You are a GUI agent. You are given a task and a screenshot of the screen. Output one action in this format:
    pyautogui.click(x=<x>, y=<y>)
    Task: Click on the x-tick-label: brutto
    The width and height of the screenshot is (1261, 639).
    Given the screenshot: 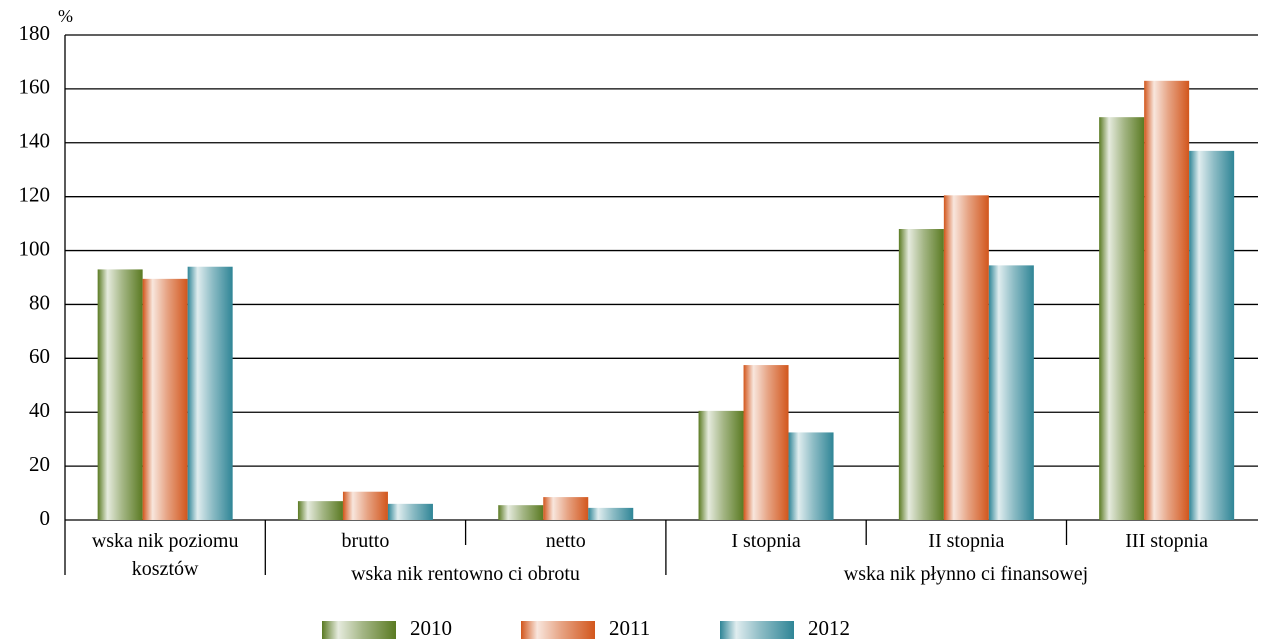 What is the action you would take?
    pyautogui.click(x=365, y=541)
    